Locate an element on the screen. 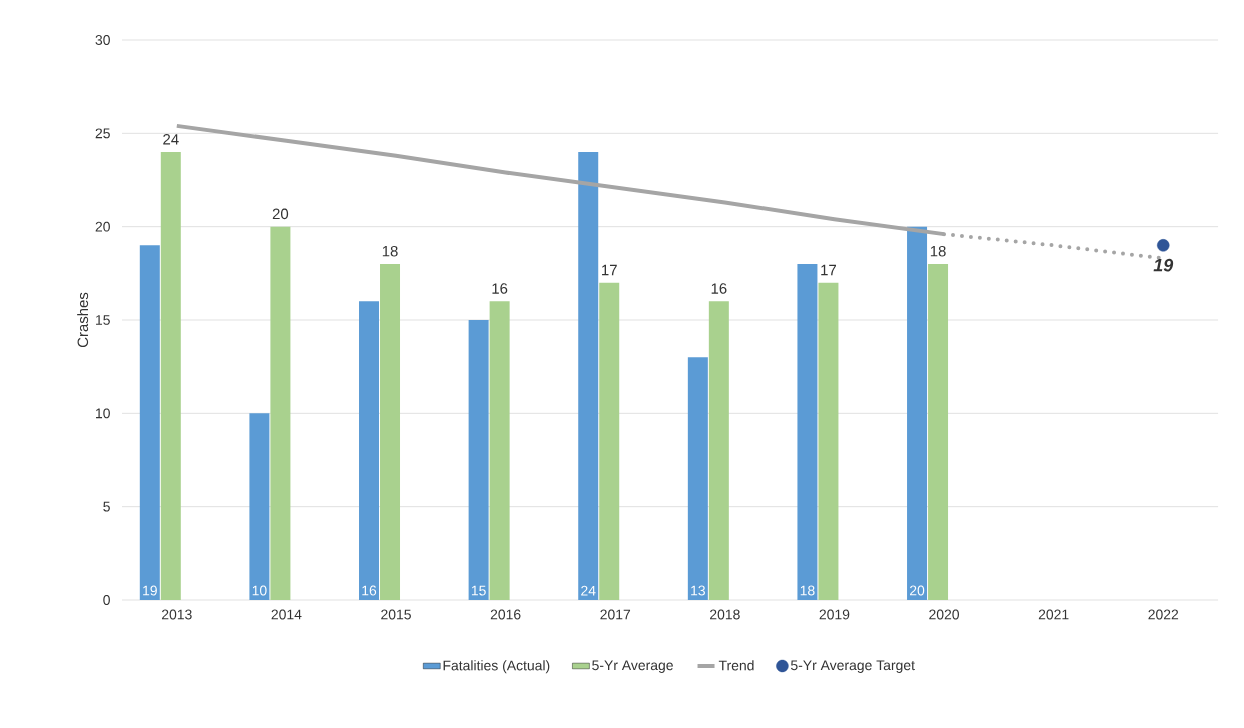  legend-label: Trend is located at coordinates (736, 665).